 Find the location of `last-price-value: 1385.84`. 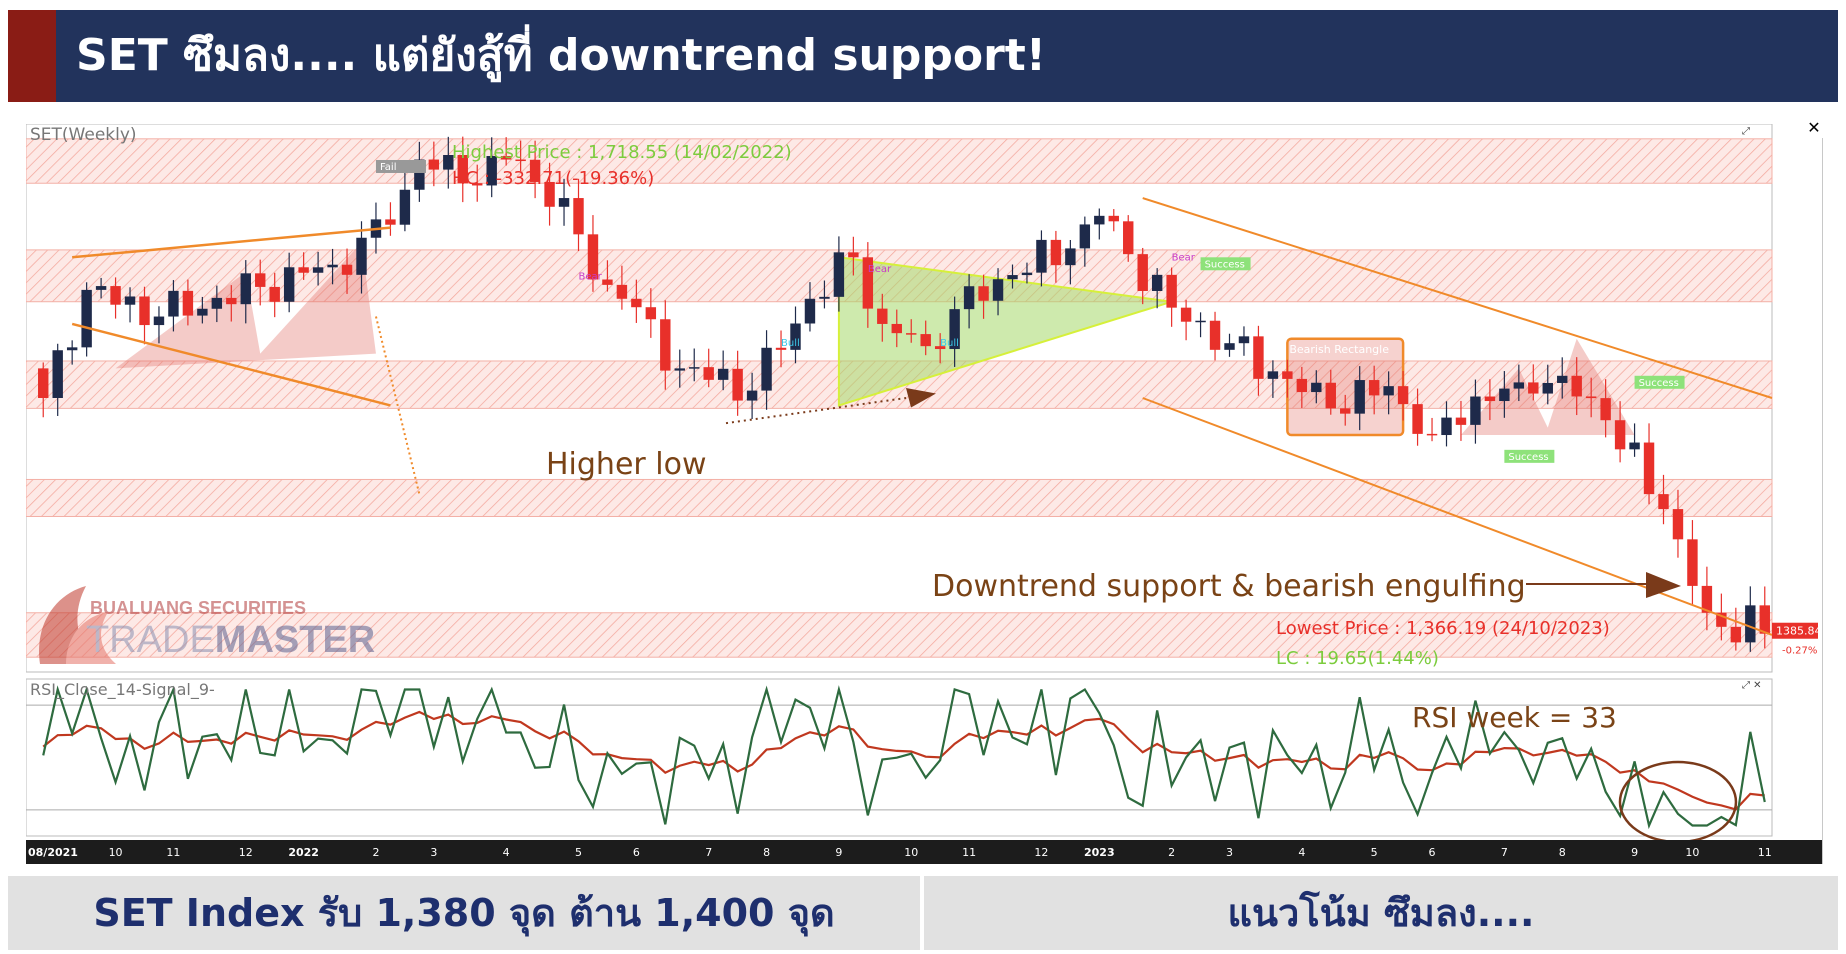

last-price-value: 1385.84 is located at coordinates (1799, 631).